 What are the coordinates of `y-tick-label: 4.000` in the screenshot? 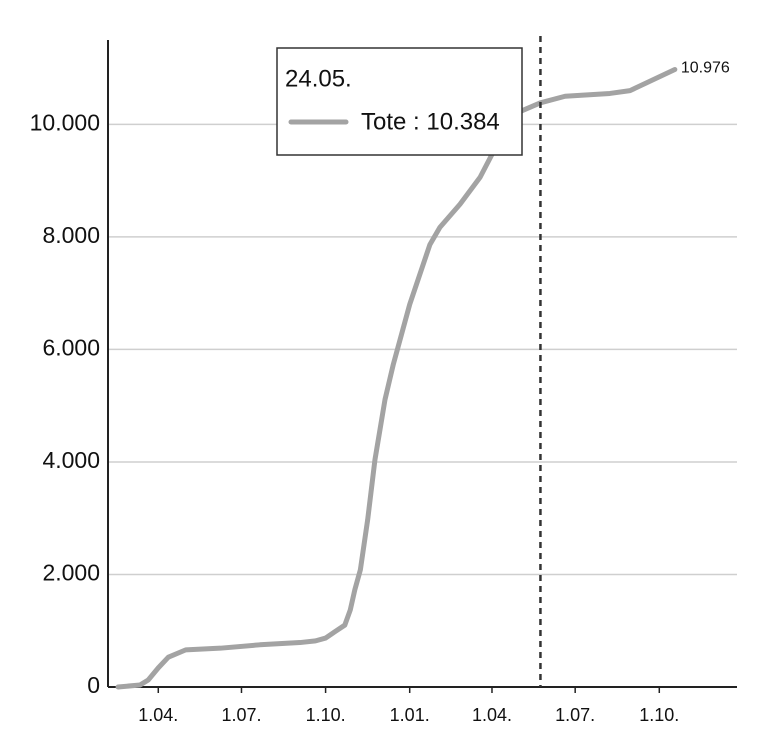 It's located at (71, 460).